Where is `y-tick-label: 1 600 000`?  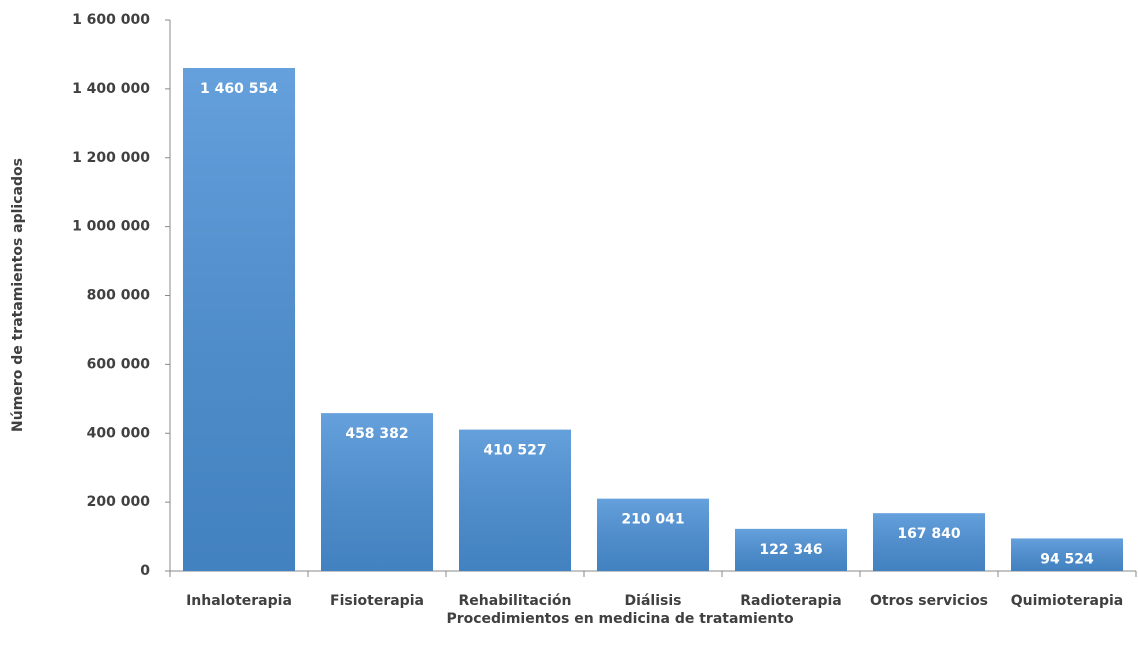
y-tick-label: 1 600 000 is located at coordinates (111, 20).